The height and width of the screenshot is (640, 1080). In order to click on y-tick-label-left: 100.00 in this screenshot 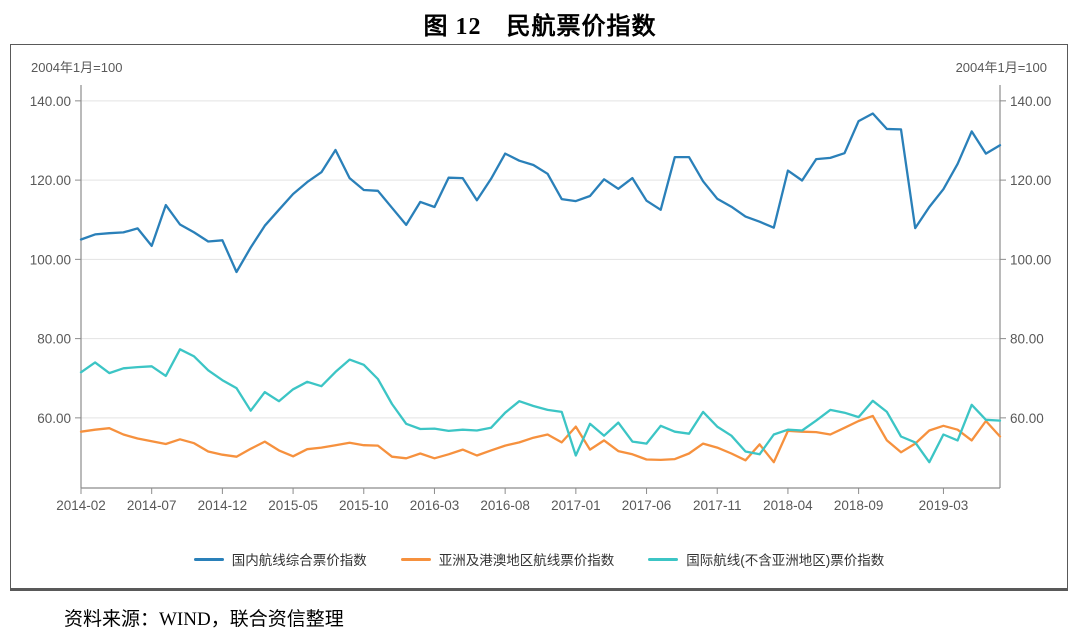, I will do `click(50, 259)`.